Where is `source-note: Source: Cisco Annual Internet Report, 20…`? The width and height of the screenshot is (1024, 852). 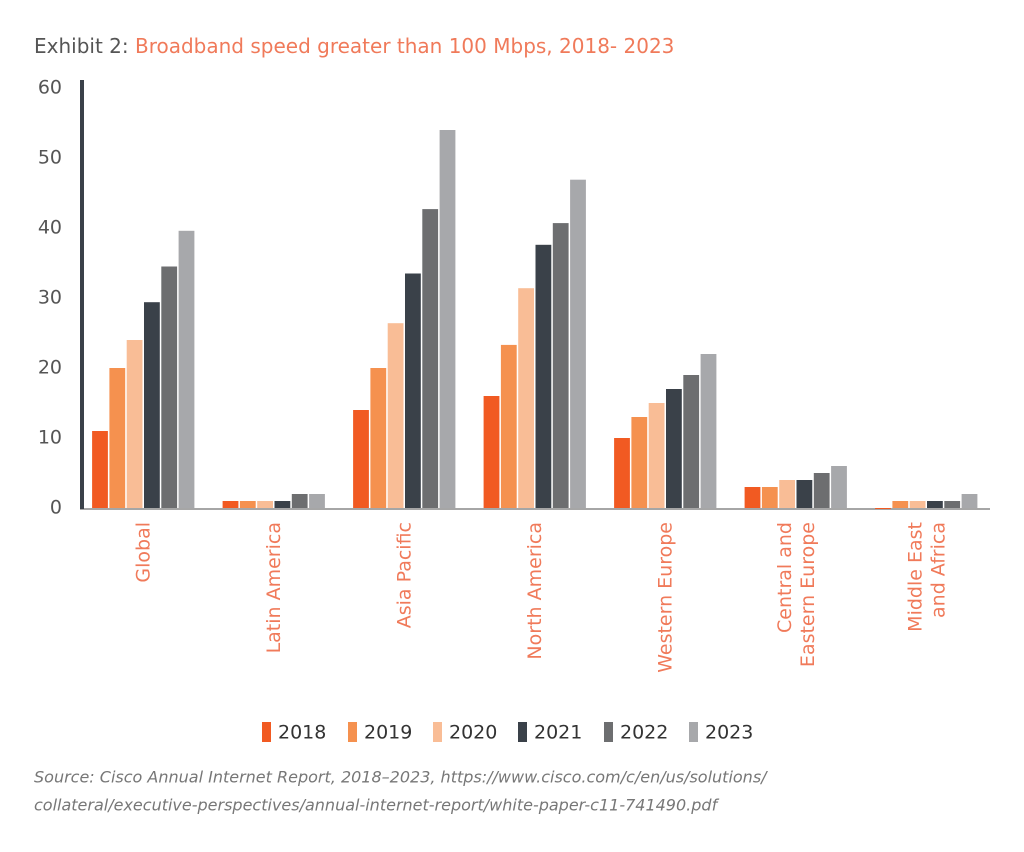
source-note: Source: Cisco Annual Internet Report, 20… is located at coordinates (401, 777).